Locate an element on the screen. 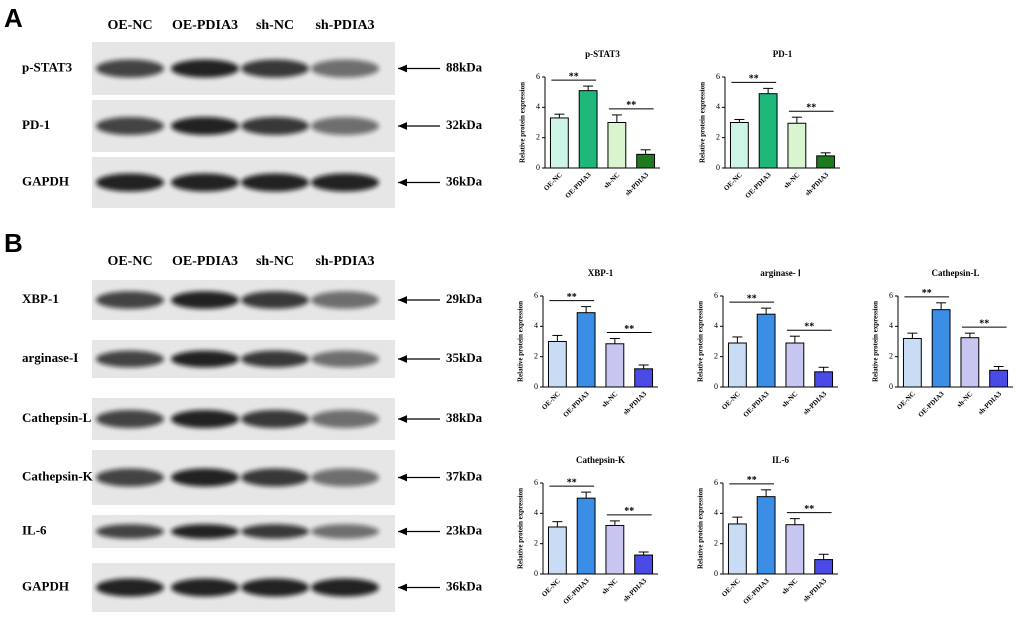  chart-title: p-STAT3 is located at coordinates (602, 54).